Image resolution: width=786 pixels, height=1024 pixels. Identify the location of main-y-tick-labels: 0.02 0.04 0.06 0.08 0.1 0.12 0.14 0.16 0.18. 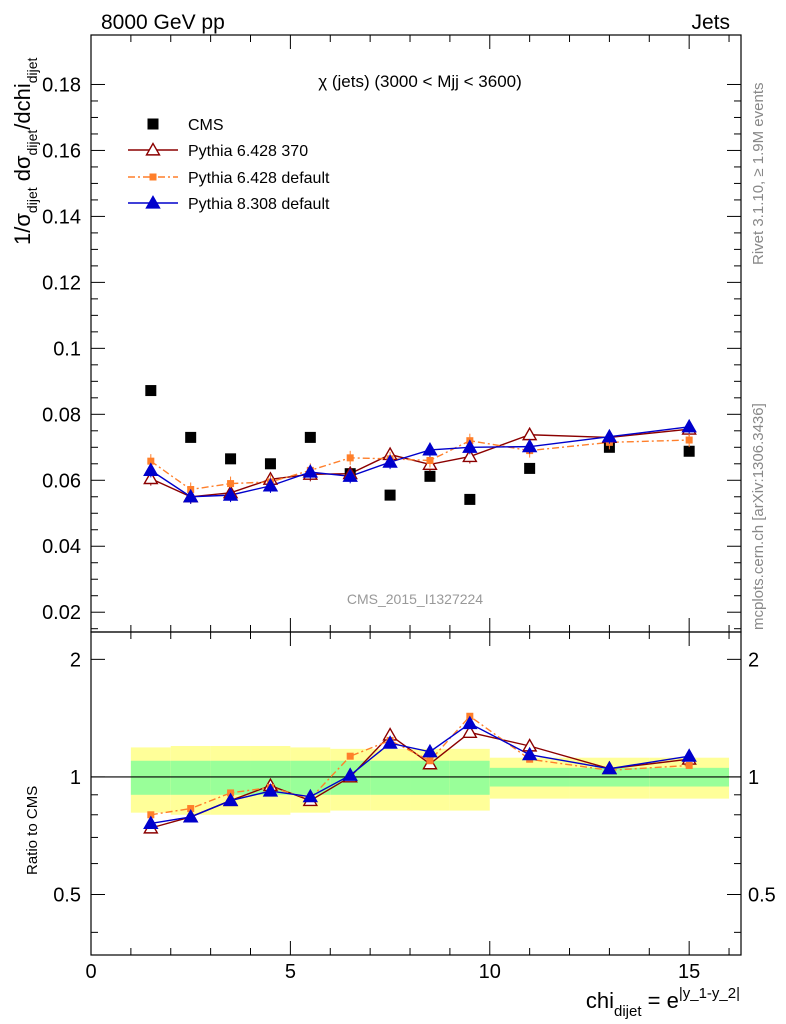
(61, 349).